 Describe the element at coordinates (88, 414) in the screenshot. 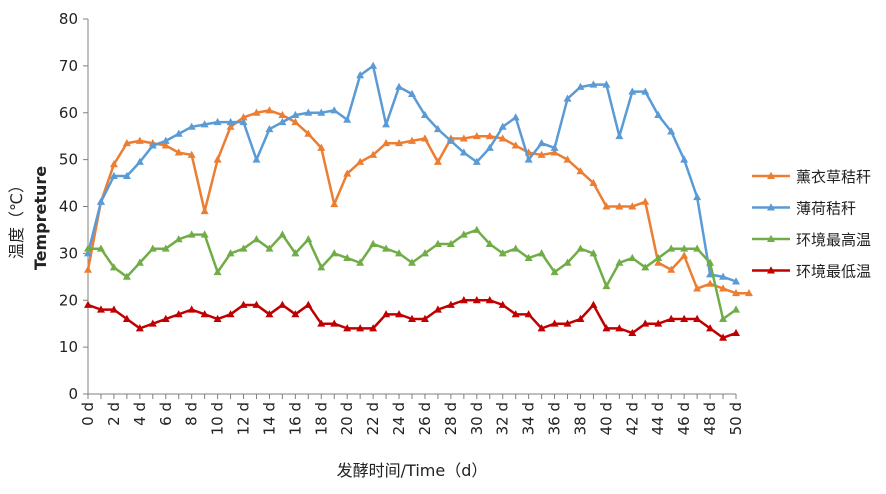

I see `x-tick-label: 0 d` at that location.